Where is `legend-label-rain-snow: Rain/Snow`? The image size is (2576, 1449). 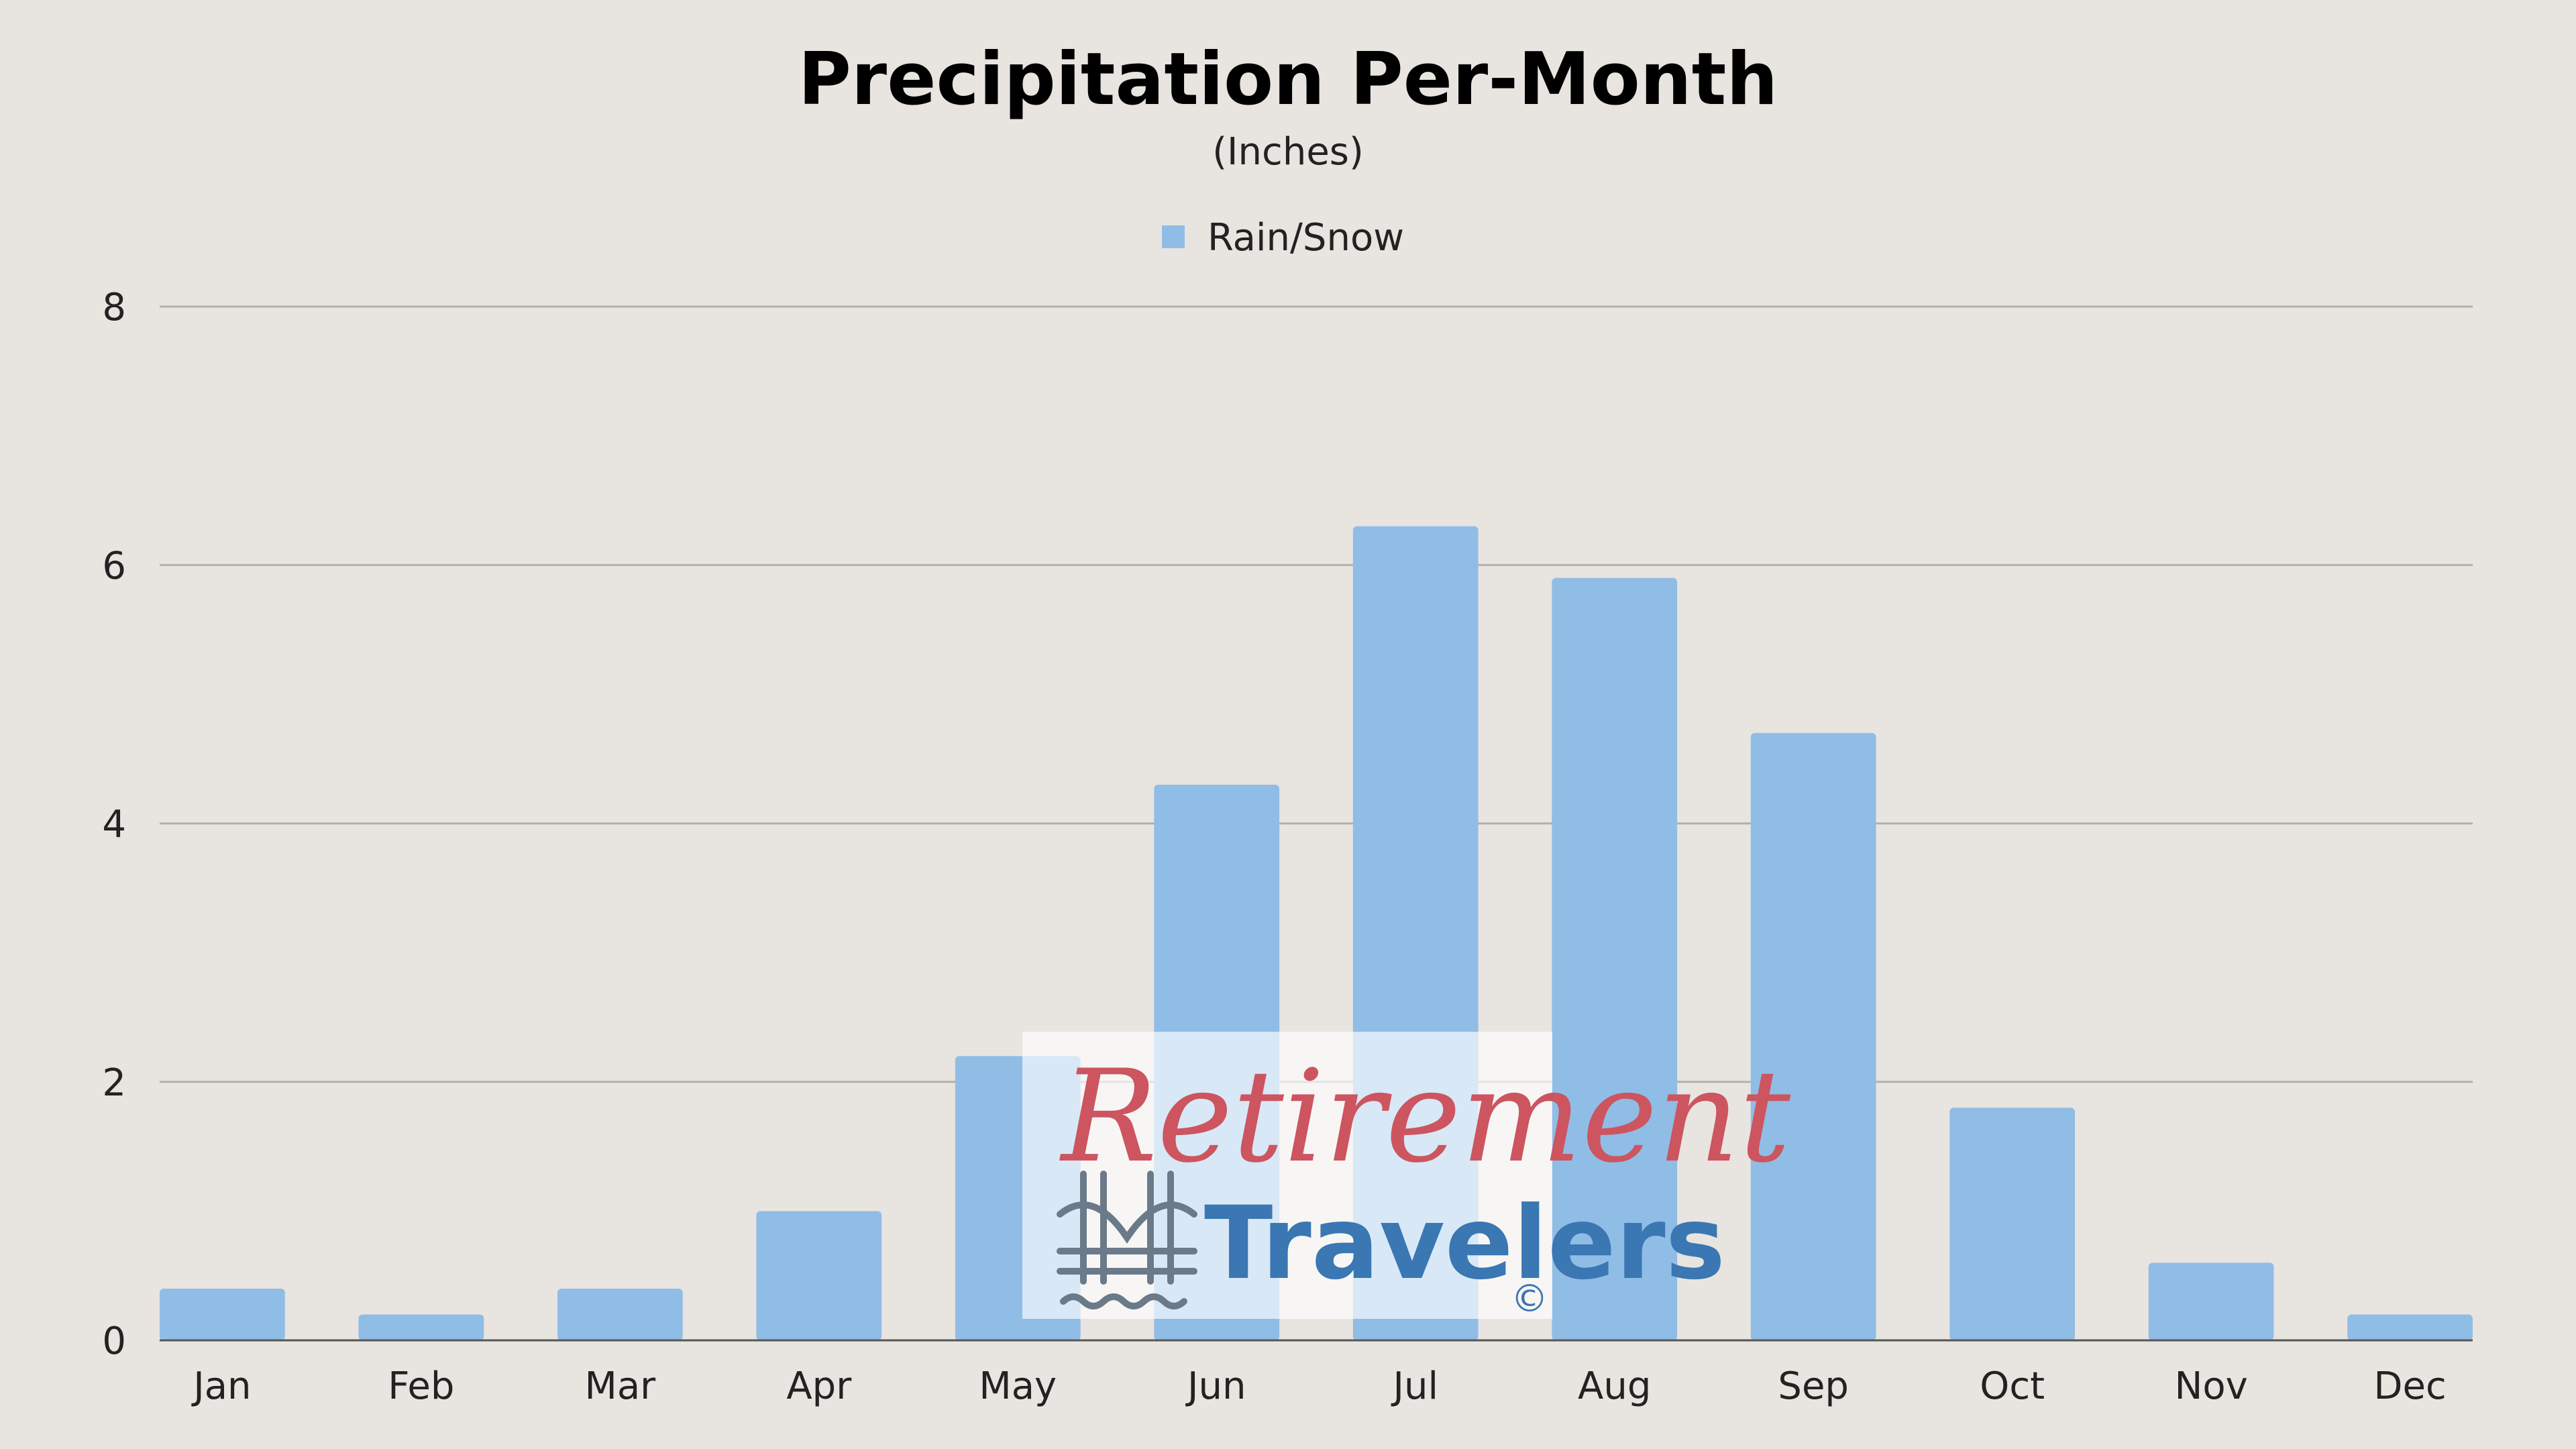 legend-label-rain-snow: Rain/Snow is located at coordinates (1306, 238).